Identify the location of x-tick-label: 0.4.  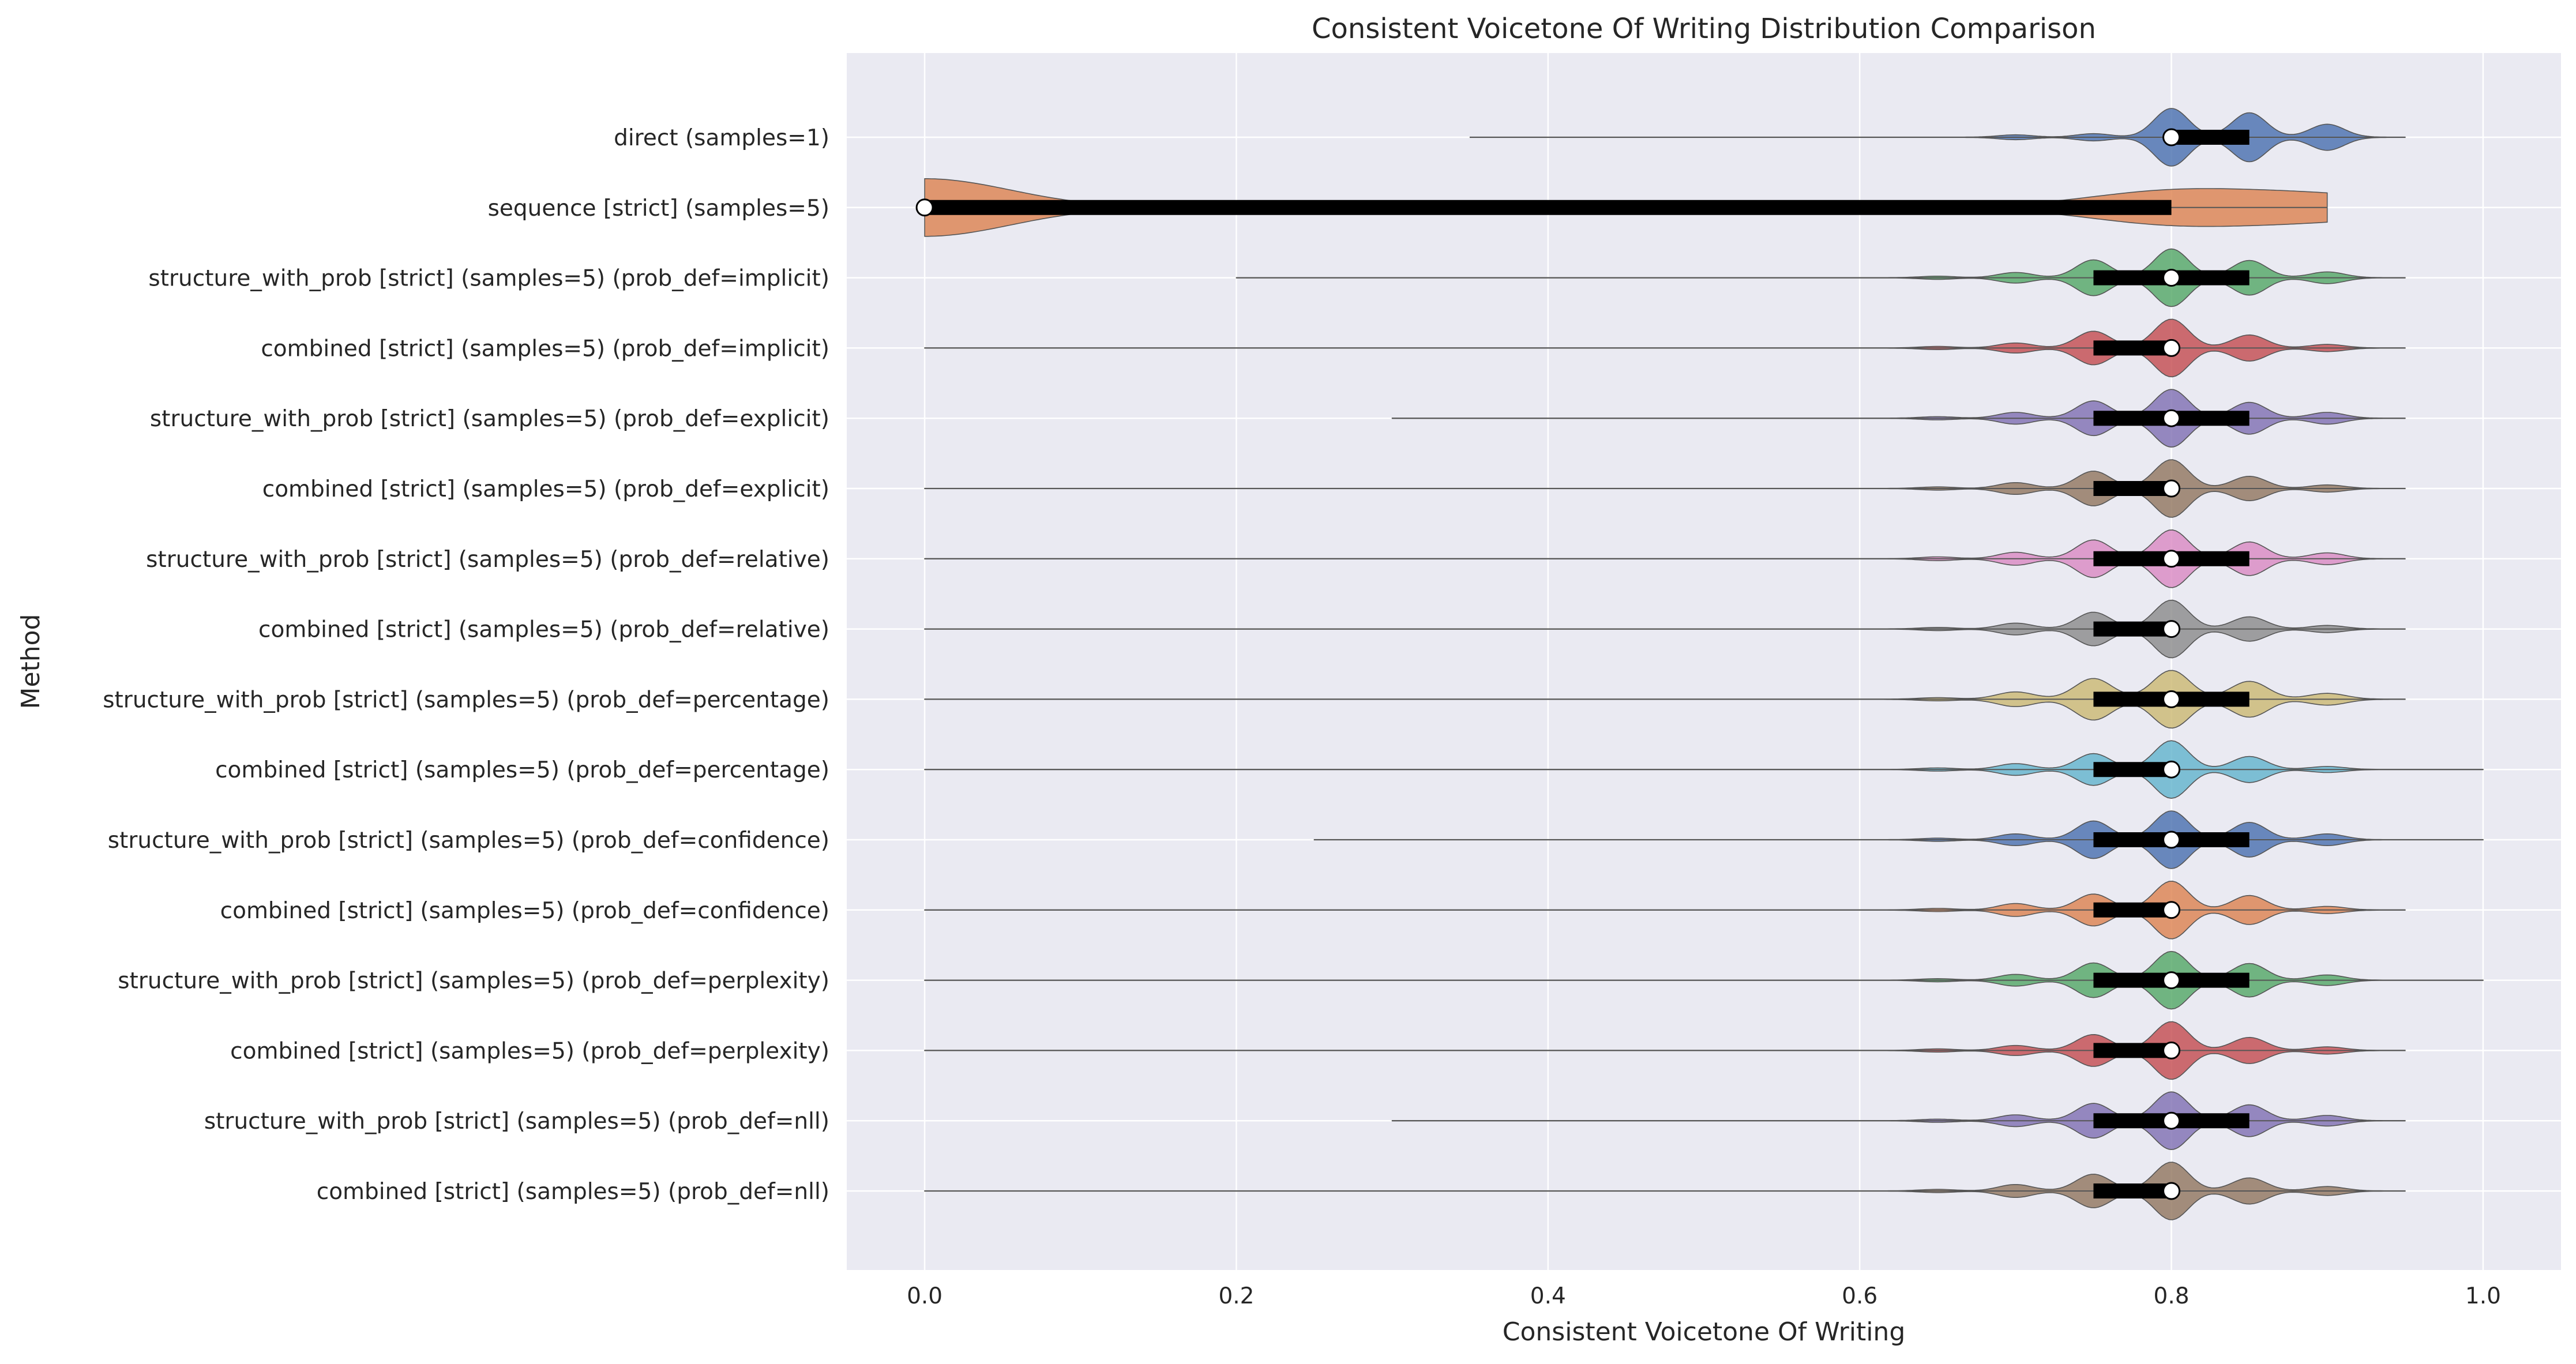
(1548, 1296).